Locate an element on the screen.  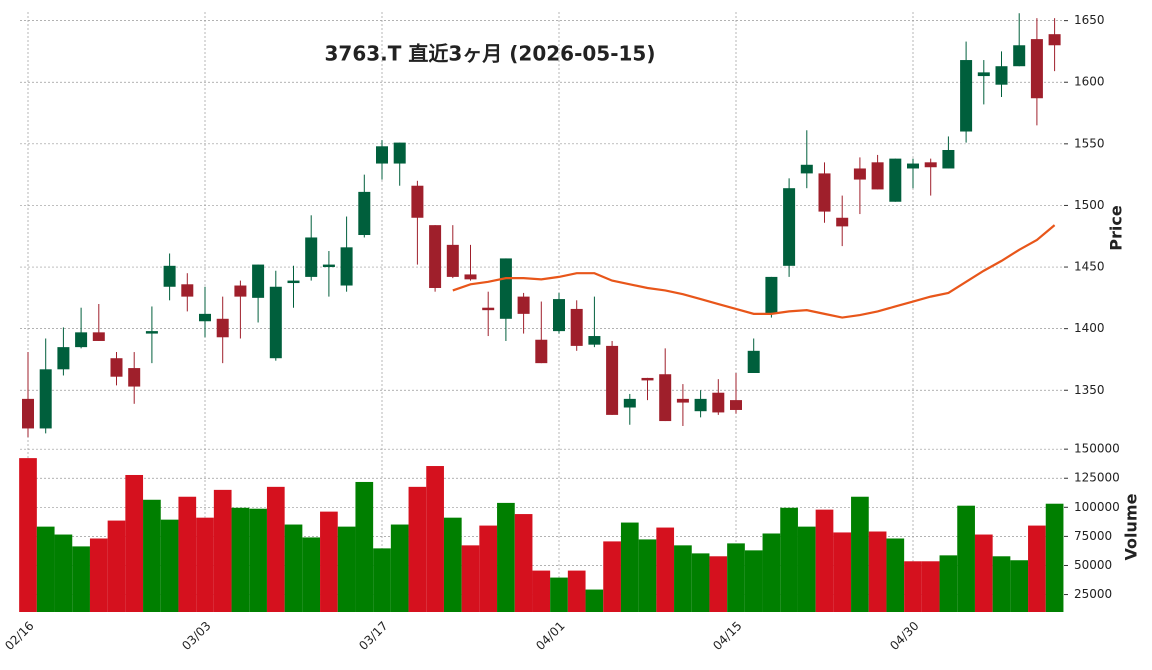
y-tick-label: 75000 is located at coordinates (1093, 536).